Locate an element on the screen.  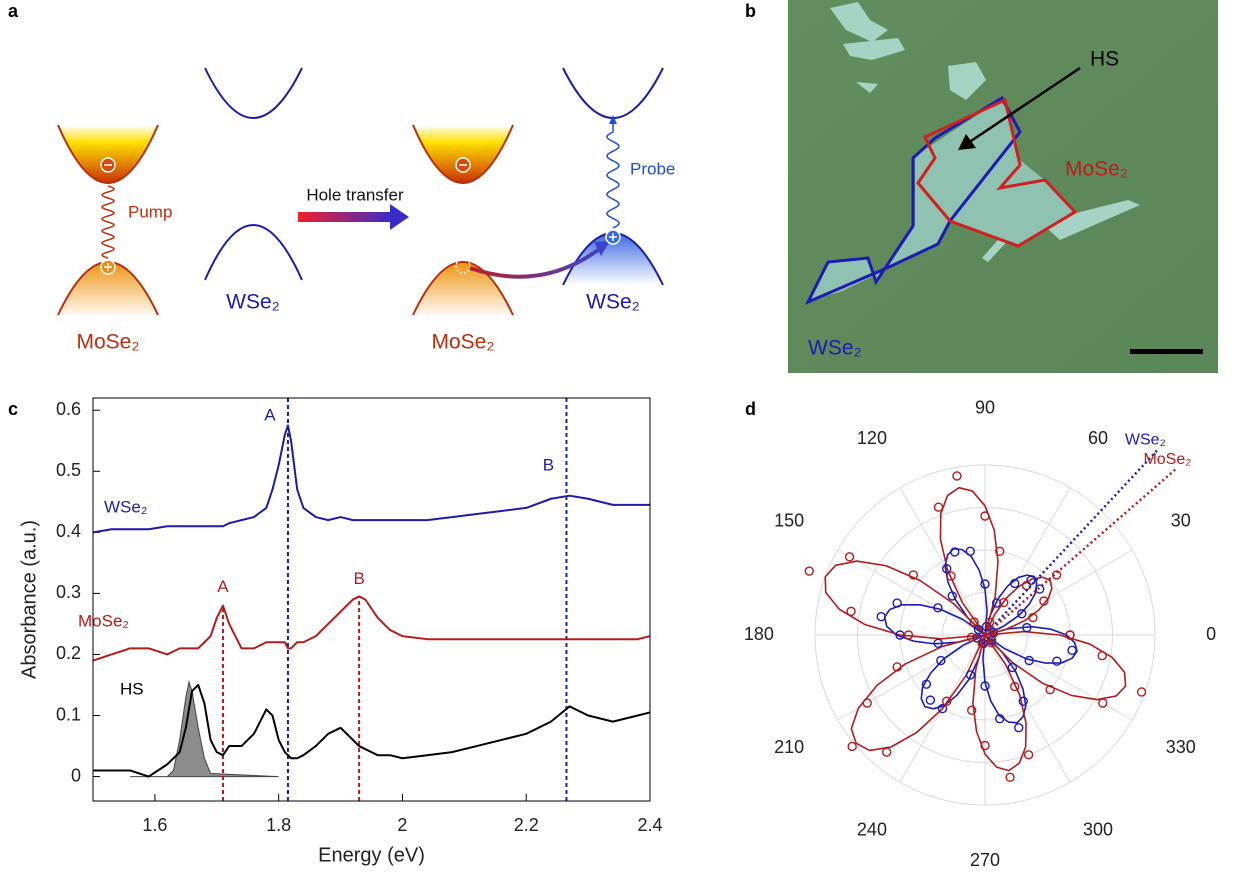
material-label: MoSe₂ is located at coordinates (107, 342).